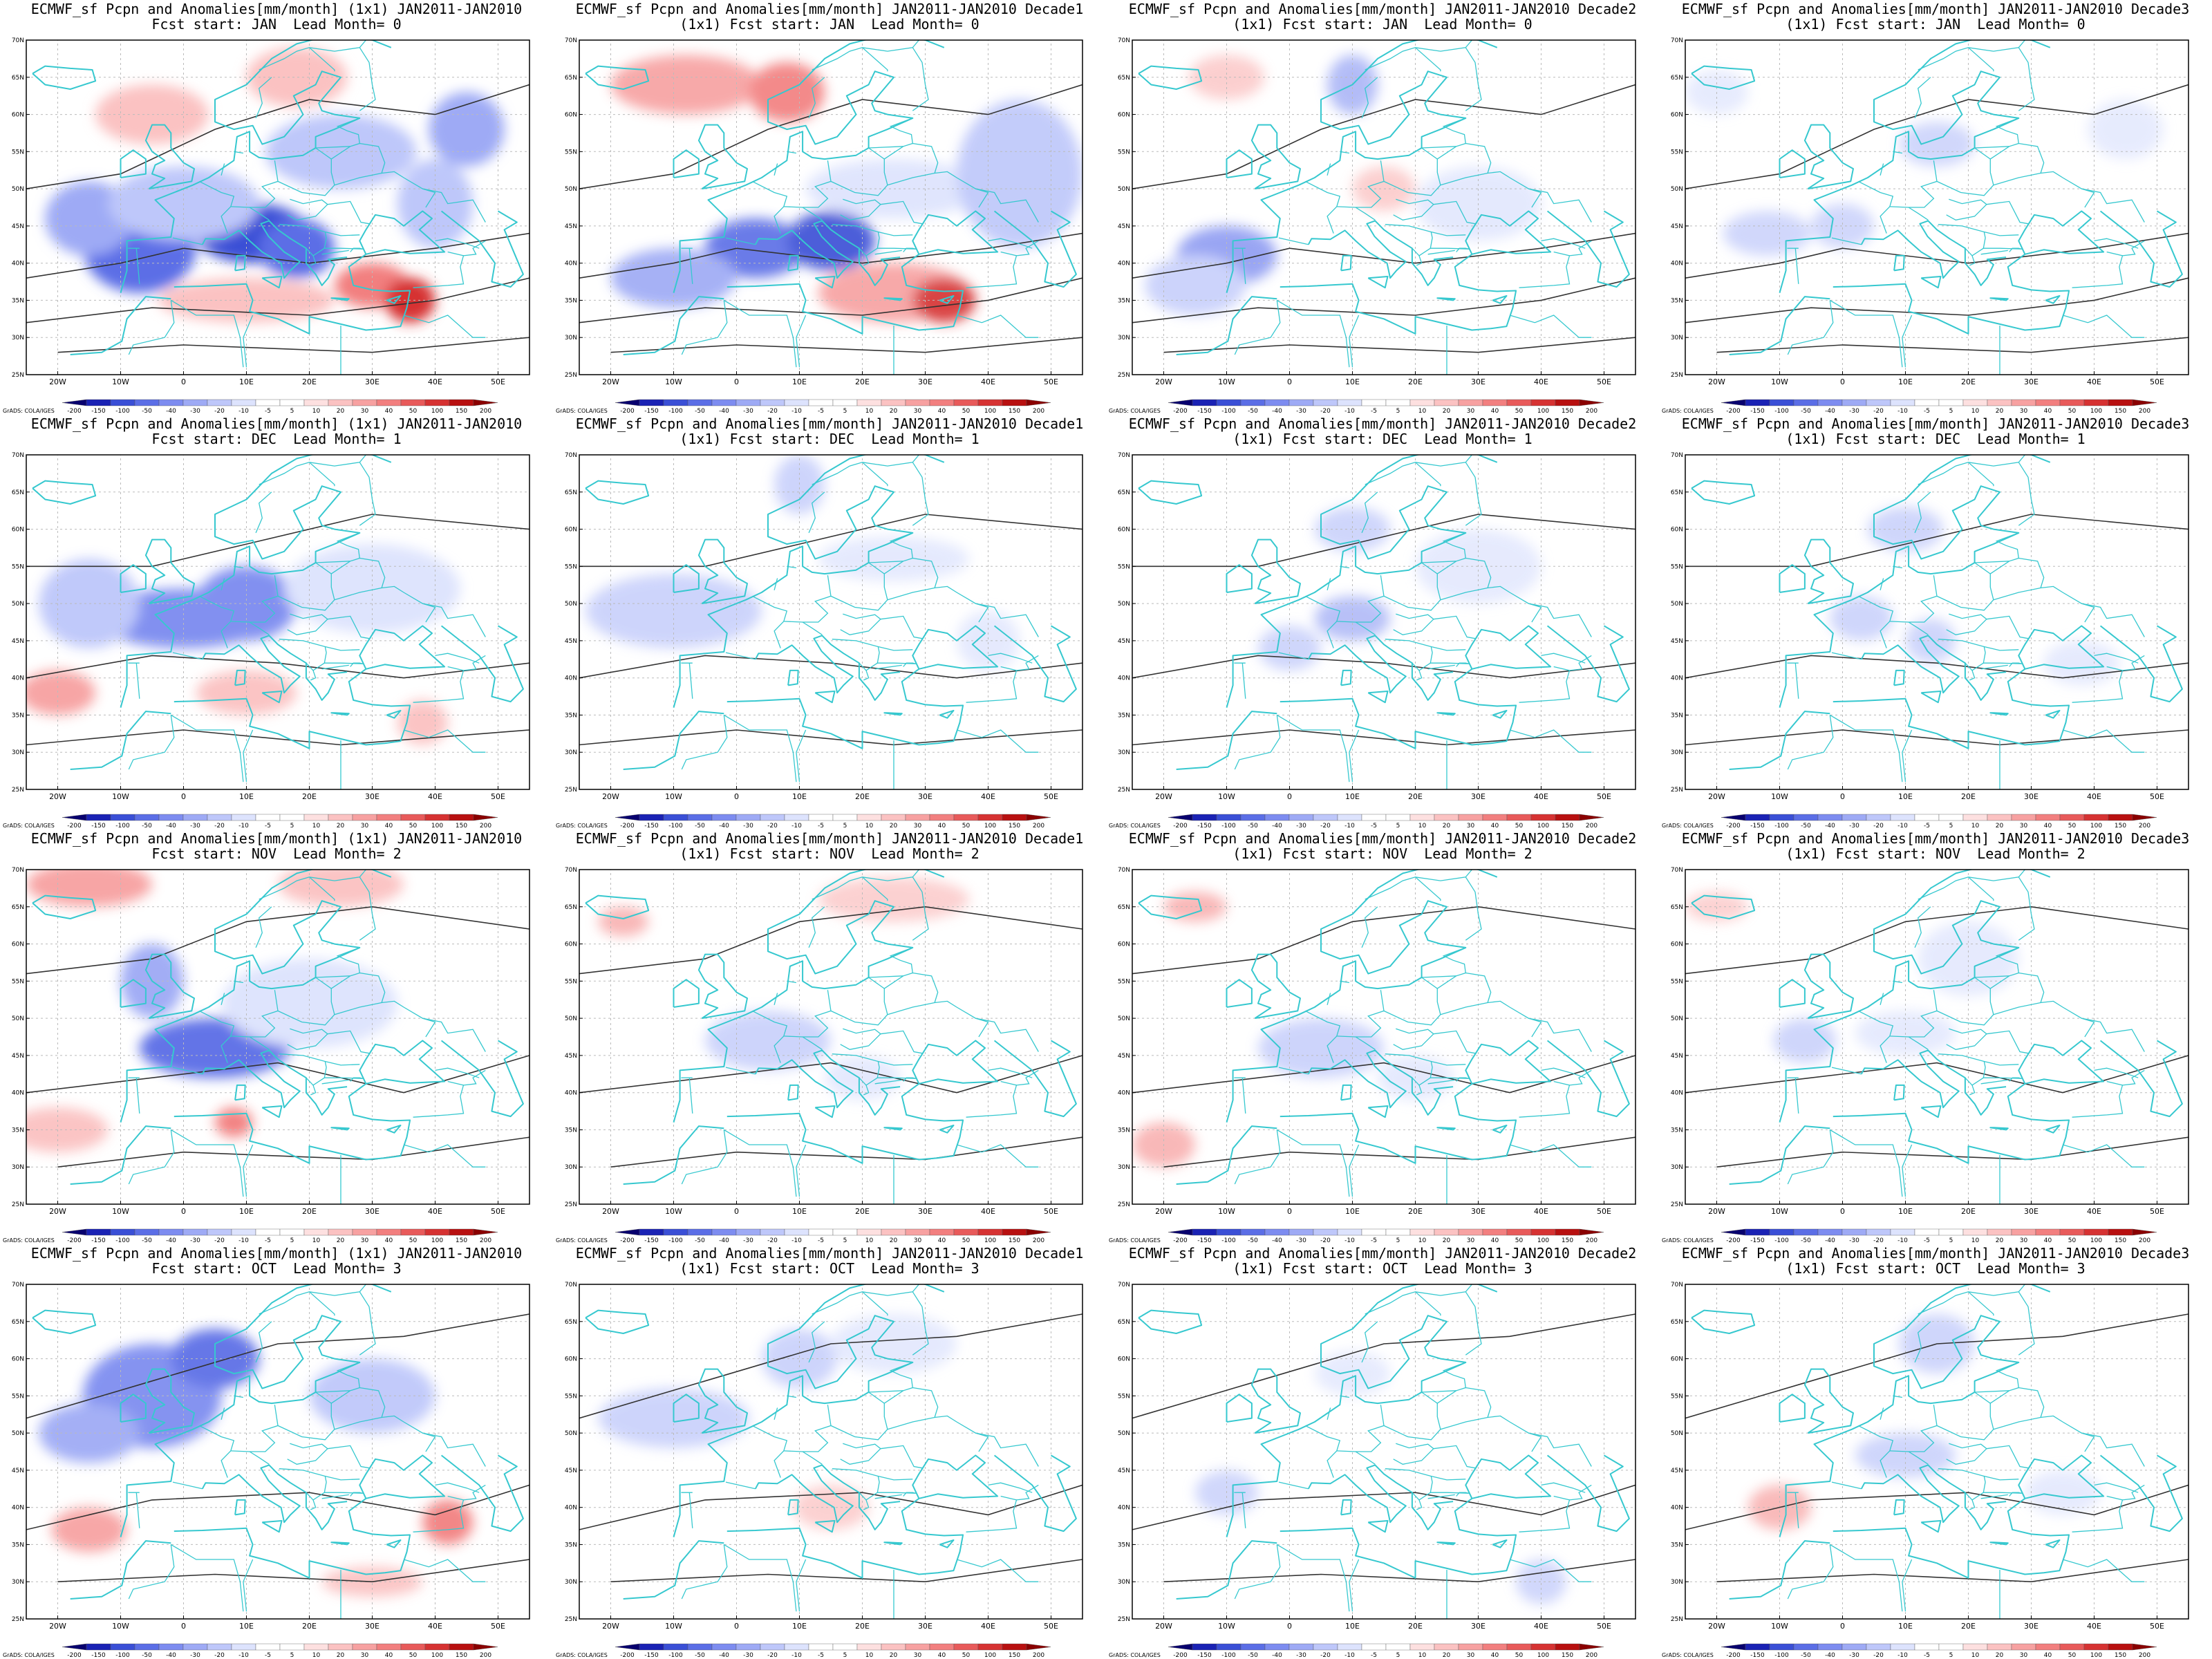  I want to click on contour-line, so click(831, 667).